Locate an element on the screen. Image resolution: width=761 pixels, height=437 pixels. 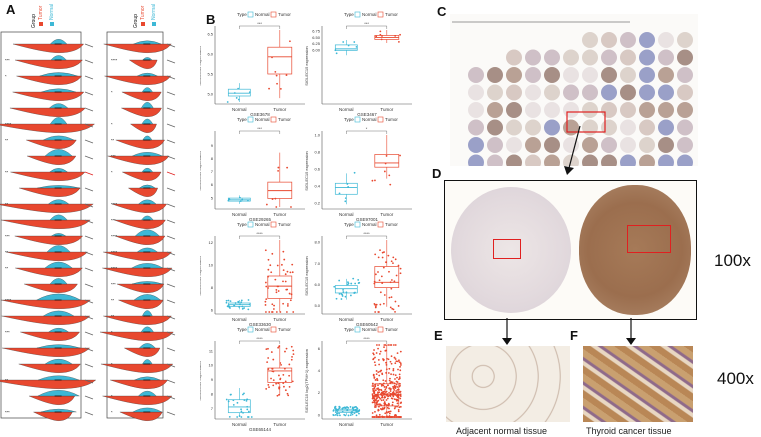
significance-label: **** is located at coordinates (366, 338).